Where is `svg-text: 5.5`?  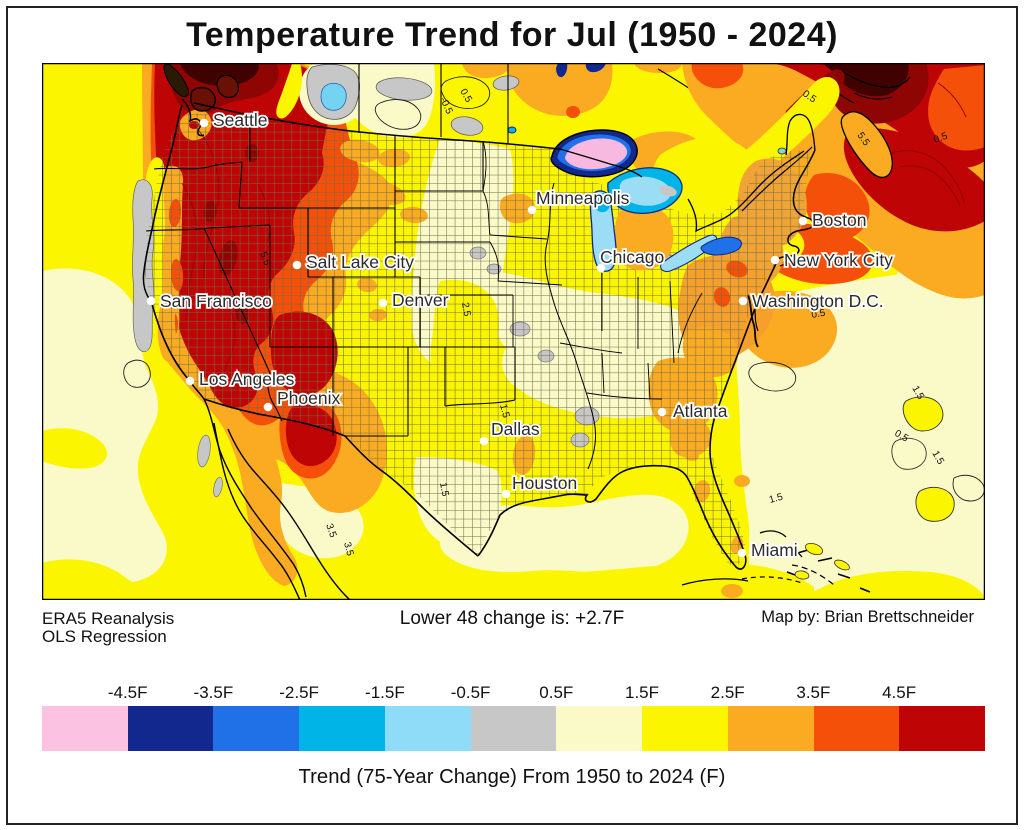 svg-text: 5.5 is located at coordinates (264, 258).